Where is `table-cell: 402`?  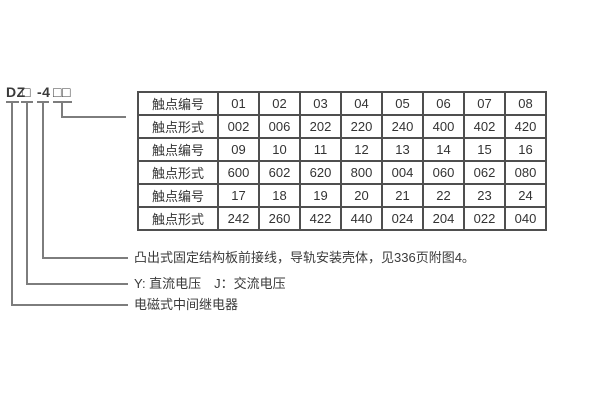 table-cell: 402 is located at coordinates (484, 126).